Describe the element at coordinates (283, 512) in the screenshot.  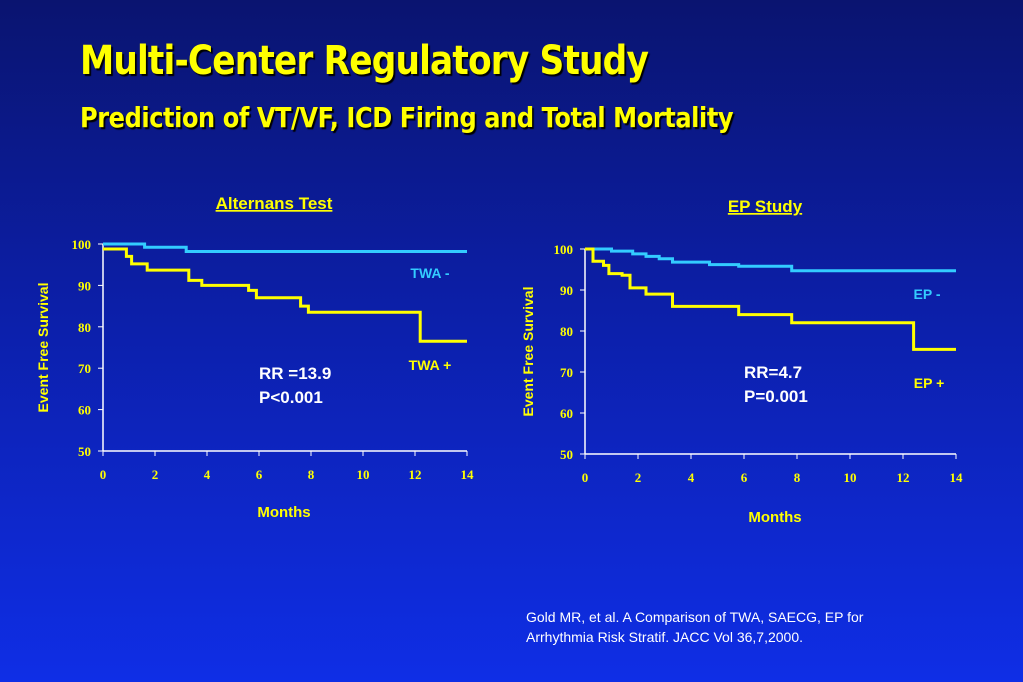
I see `alternans-x-axis-label: Months` at that location.